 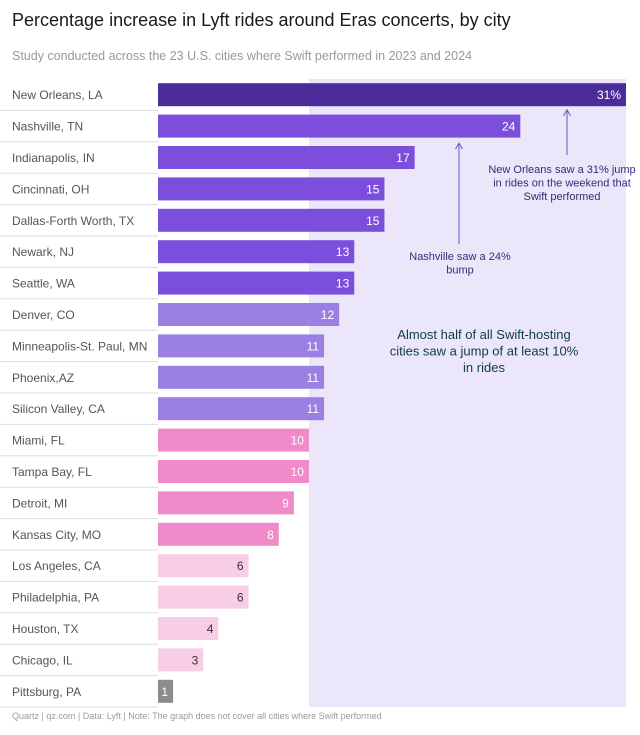 What do you see at coordinates (43, 378) in the screenshot?
I see `category-label: Phoenix,AZ` at bounding box center [43, 378].